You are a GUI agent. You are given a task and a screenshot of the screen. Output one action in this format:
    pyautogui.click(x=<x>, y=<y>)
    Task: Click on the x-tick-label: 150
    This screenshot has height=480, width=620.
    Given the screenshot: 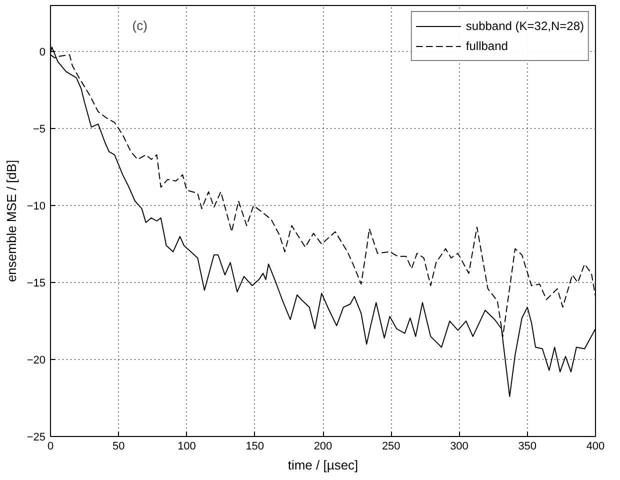 What is the action you would take?
    pyautogui.click(x=255, y=446)
    